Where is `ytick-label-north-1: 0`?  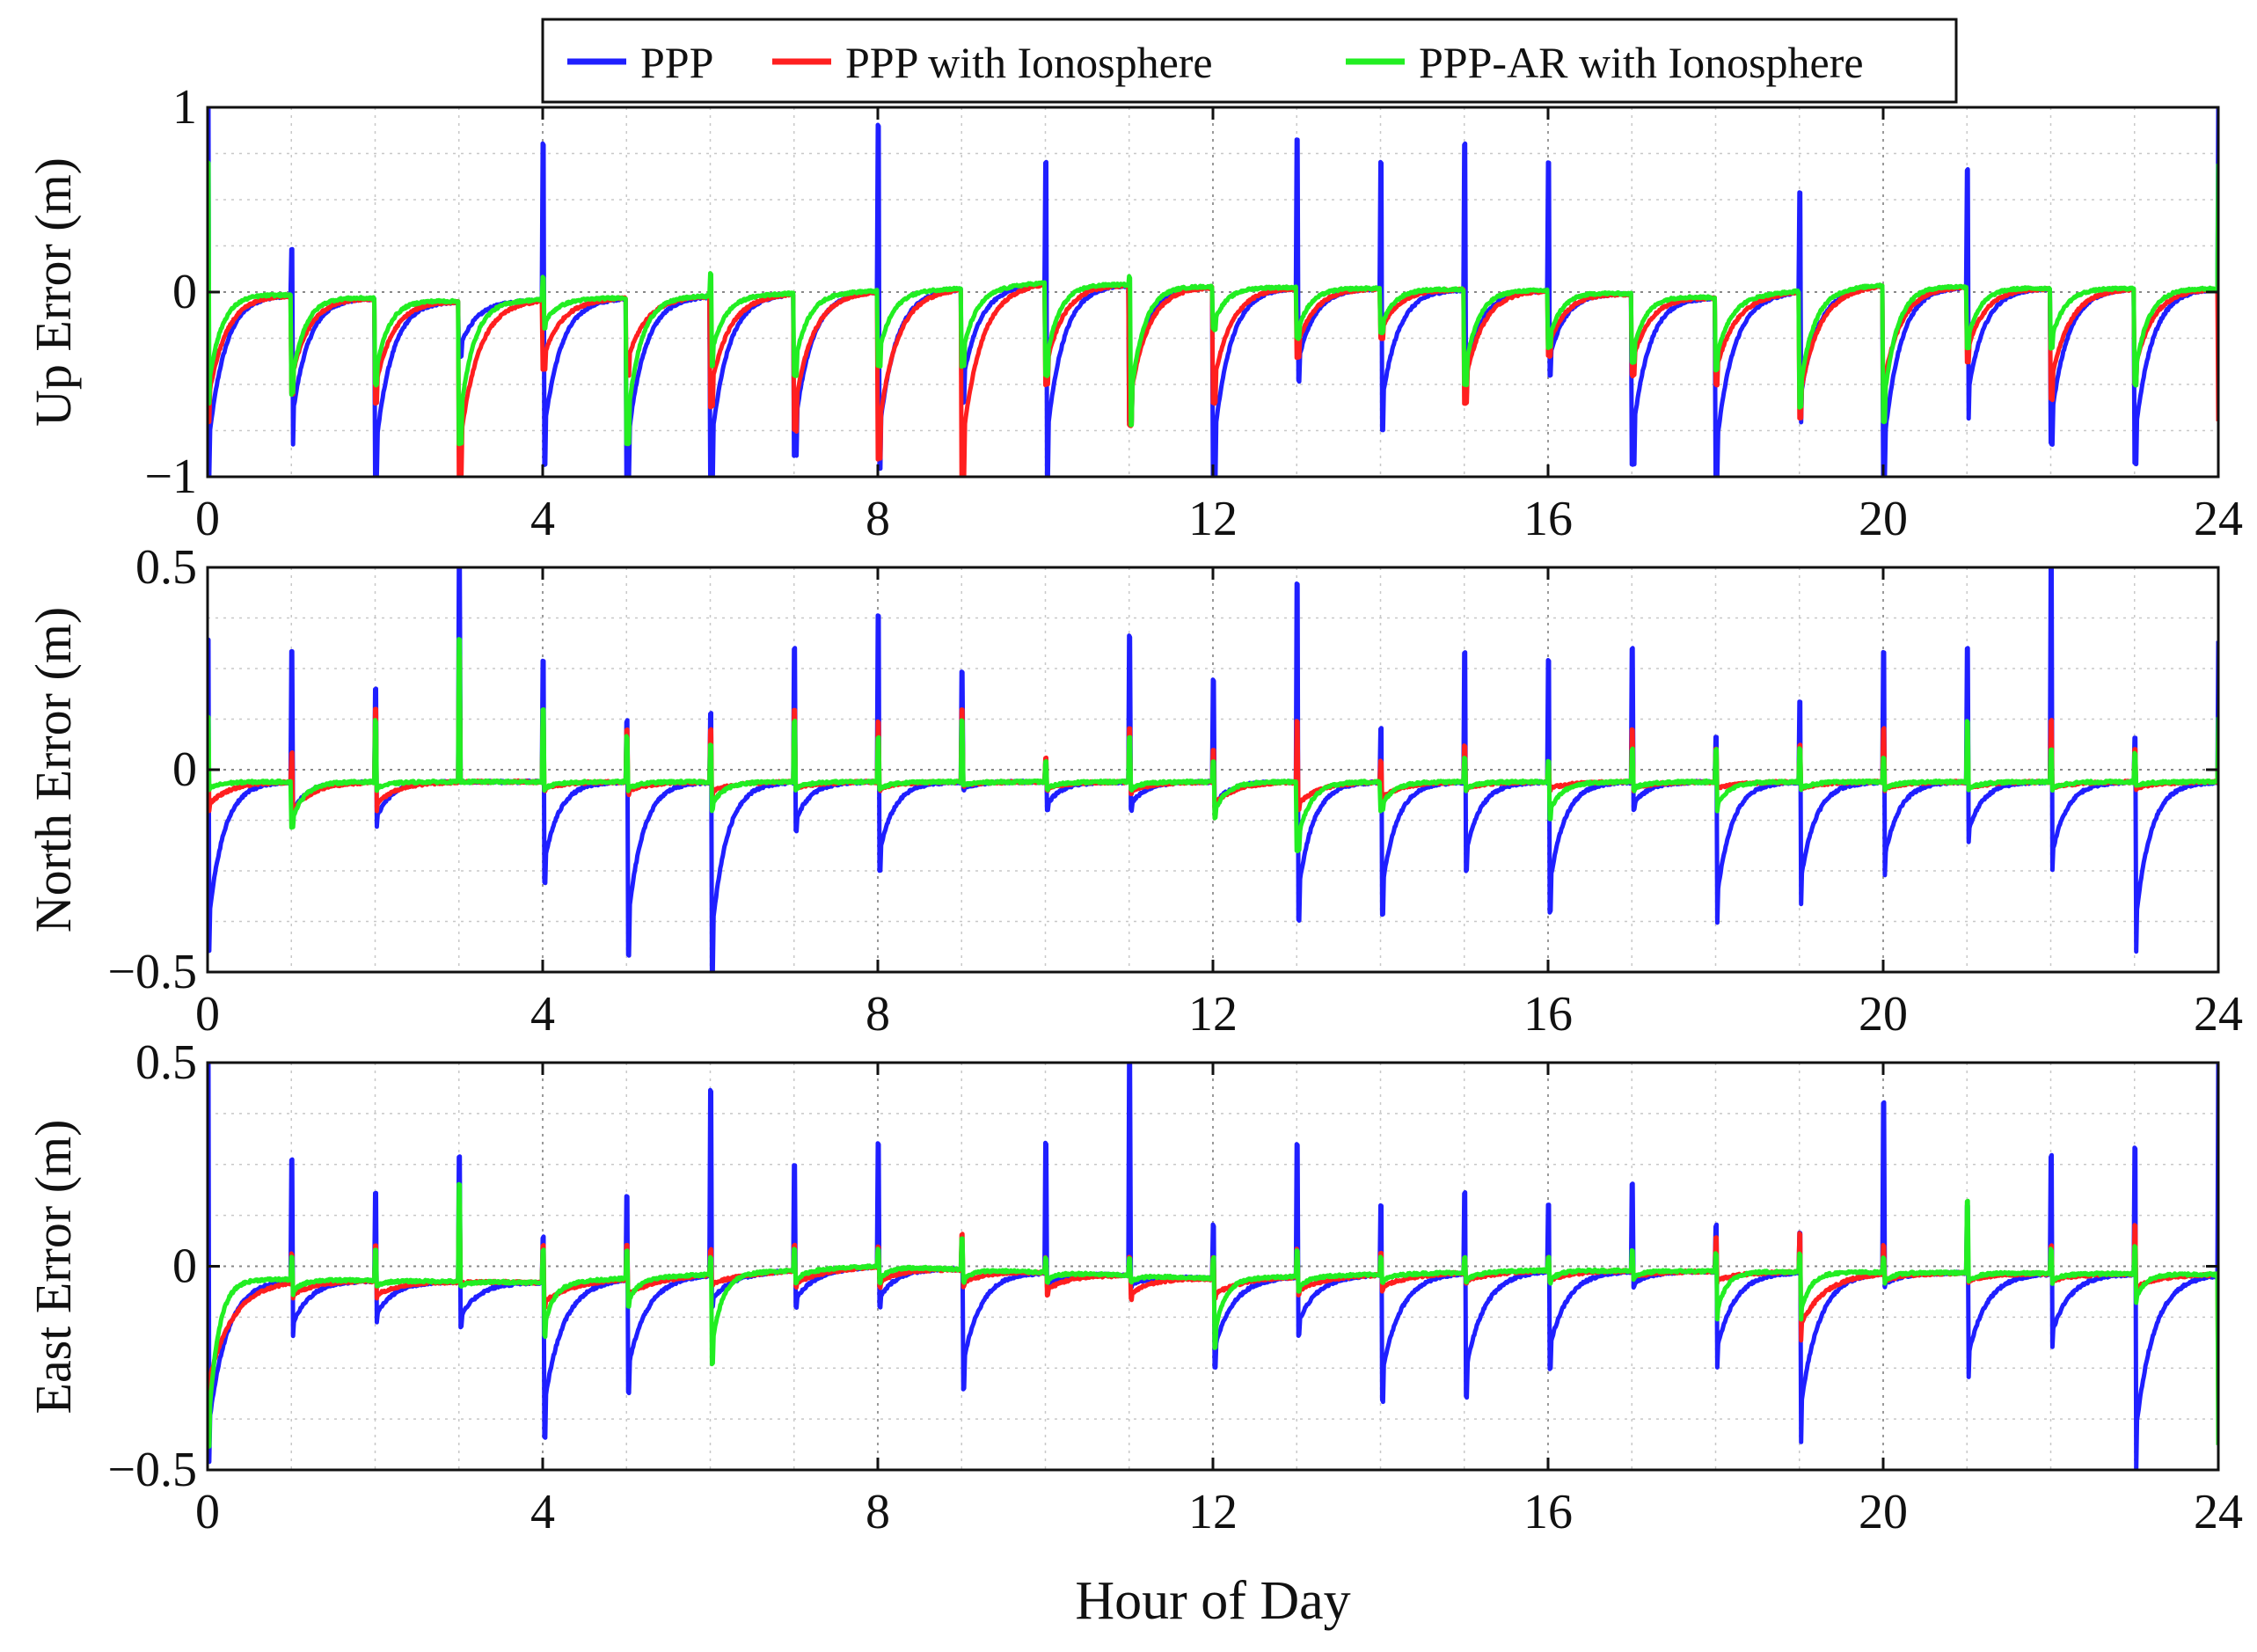
ytick-label-north-1: 0 is located at coordinates (184, 769).